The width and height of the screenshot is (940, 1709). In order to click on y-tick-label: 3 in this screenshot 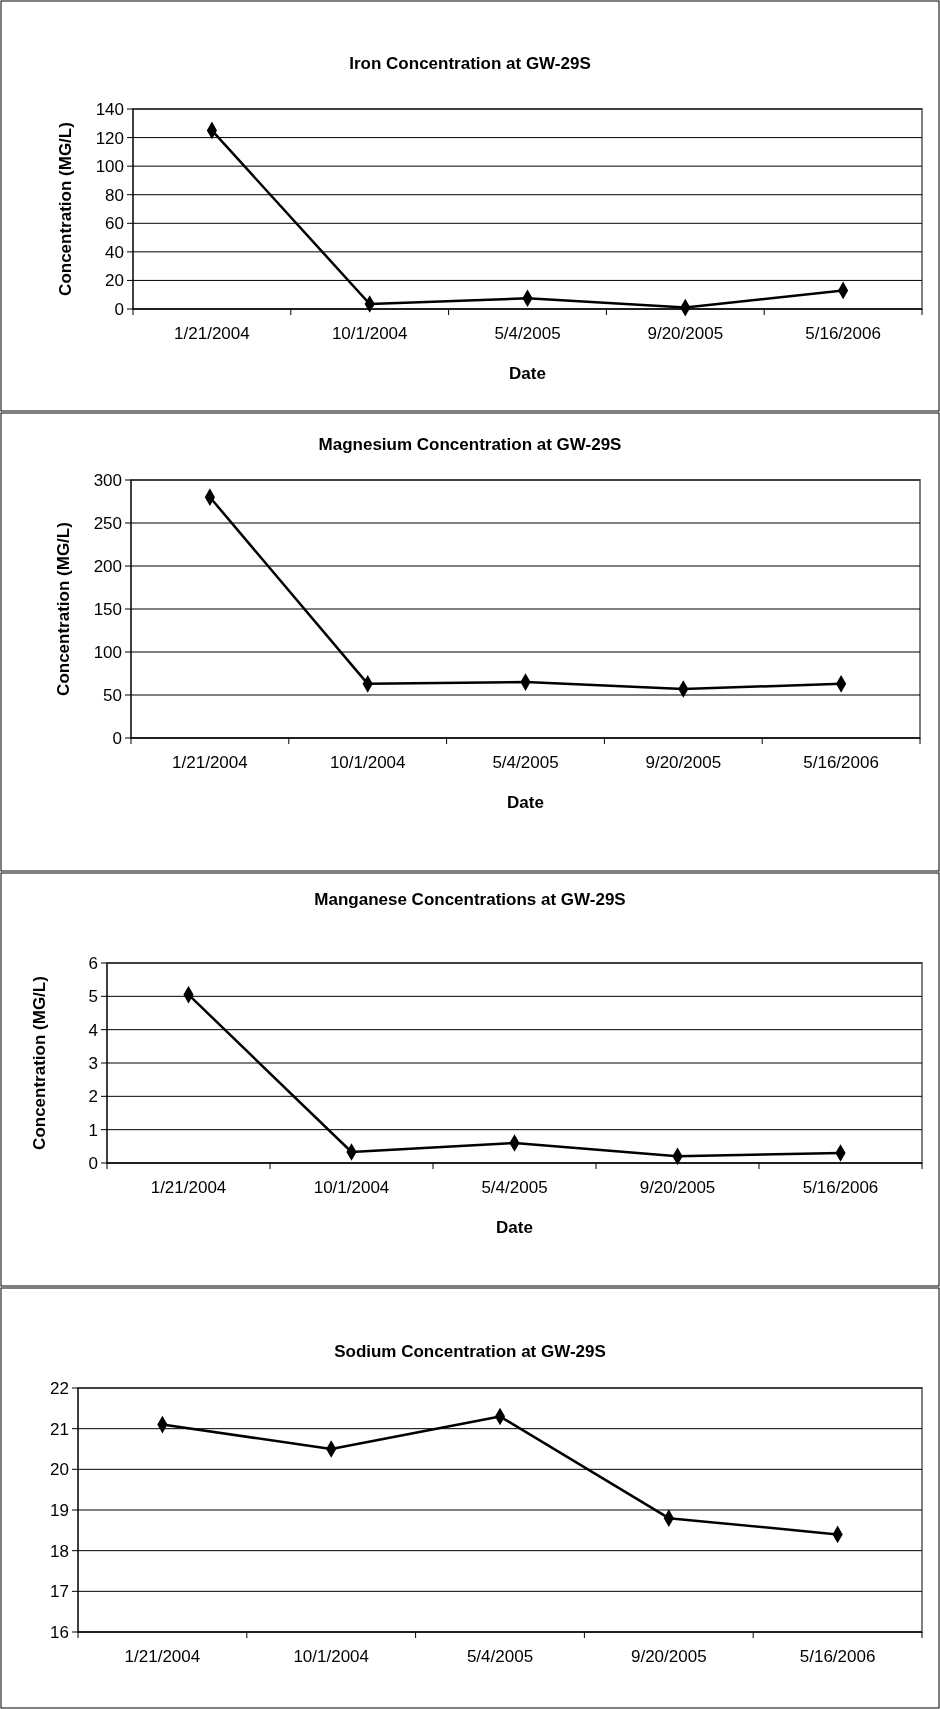, I will do `click(93, 1063)`.